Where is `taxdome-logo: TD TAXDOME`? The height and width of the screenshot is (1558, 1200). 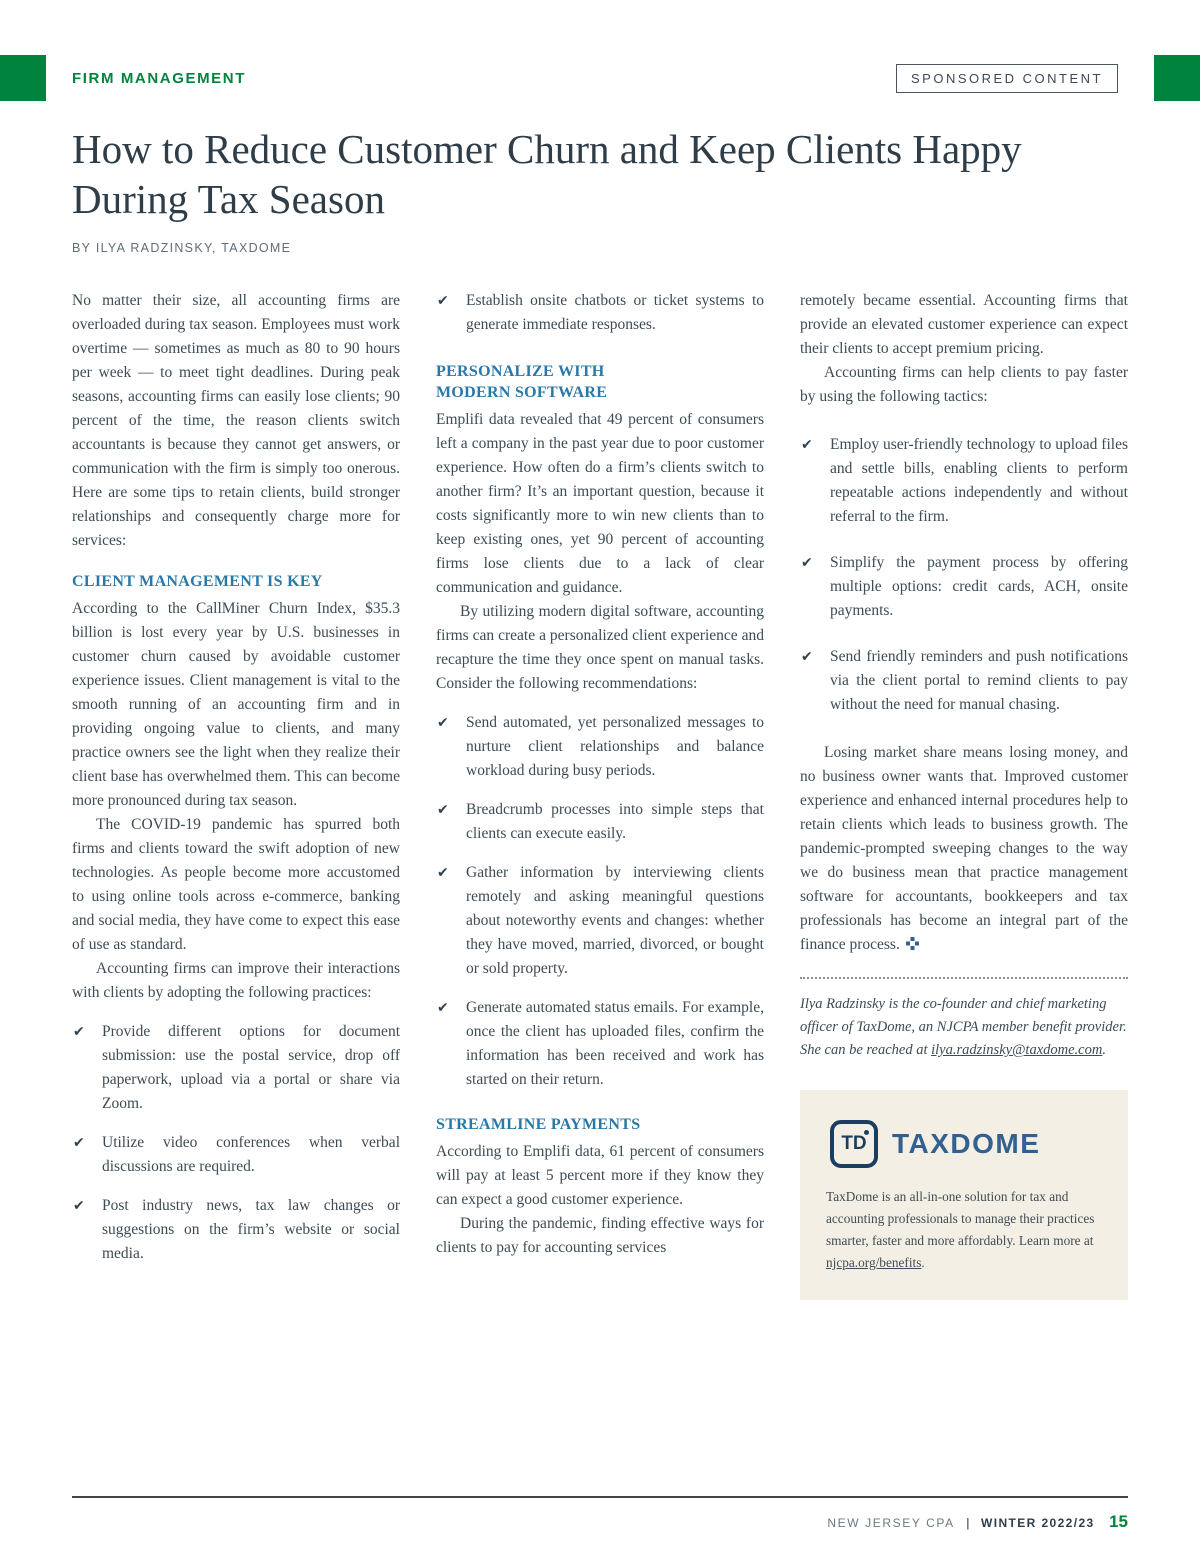 taxdome-logo: TD TAXDOME is located at coordinates (964, 1144).